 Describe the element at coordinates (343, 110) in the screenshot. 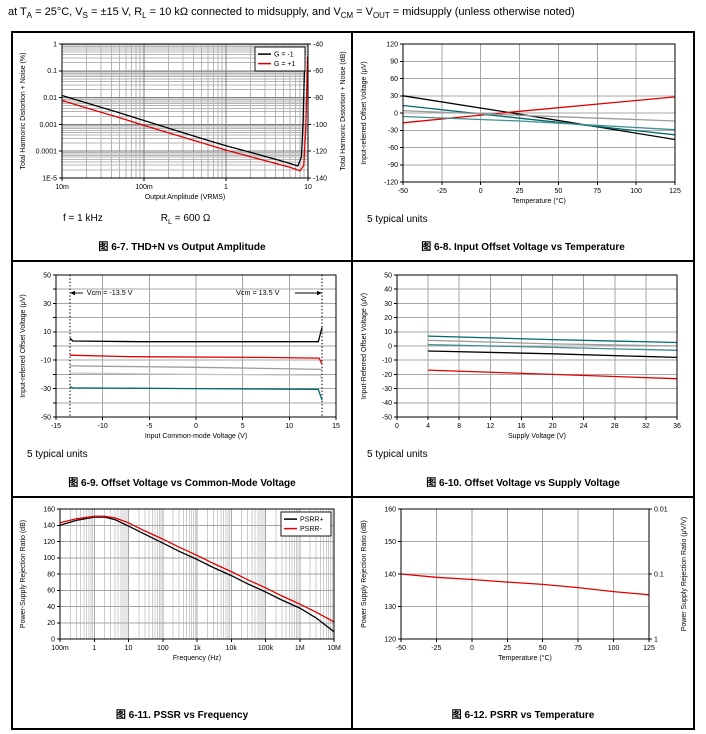

I see `svg-text:Total Harmonic Distortion + No: Total Harmonic Distortion + Noise (dB)` at that location.